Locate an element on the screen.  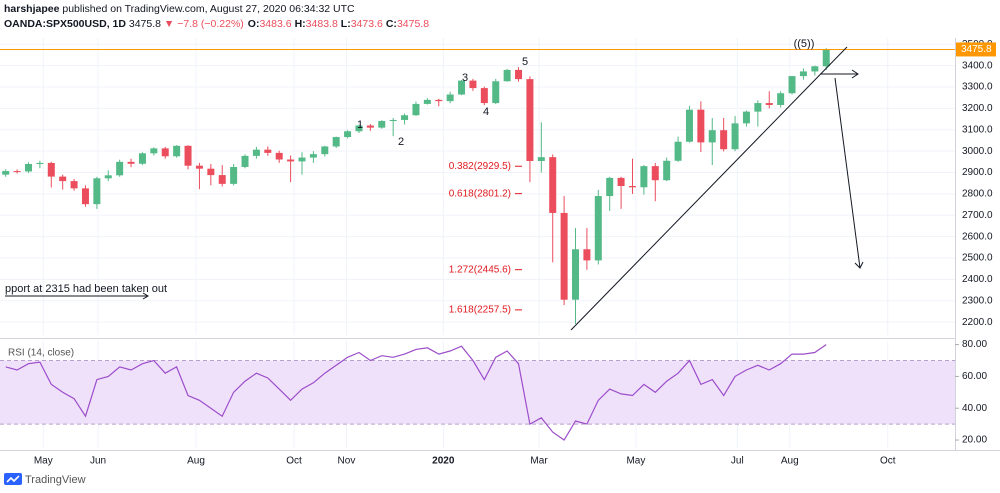
y-tick-label: 3300.0 is located at coordinates (977, 87).